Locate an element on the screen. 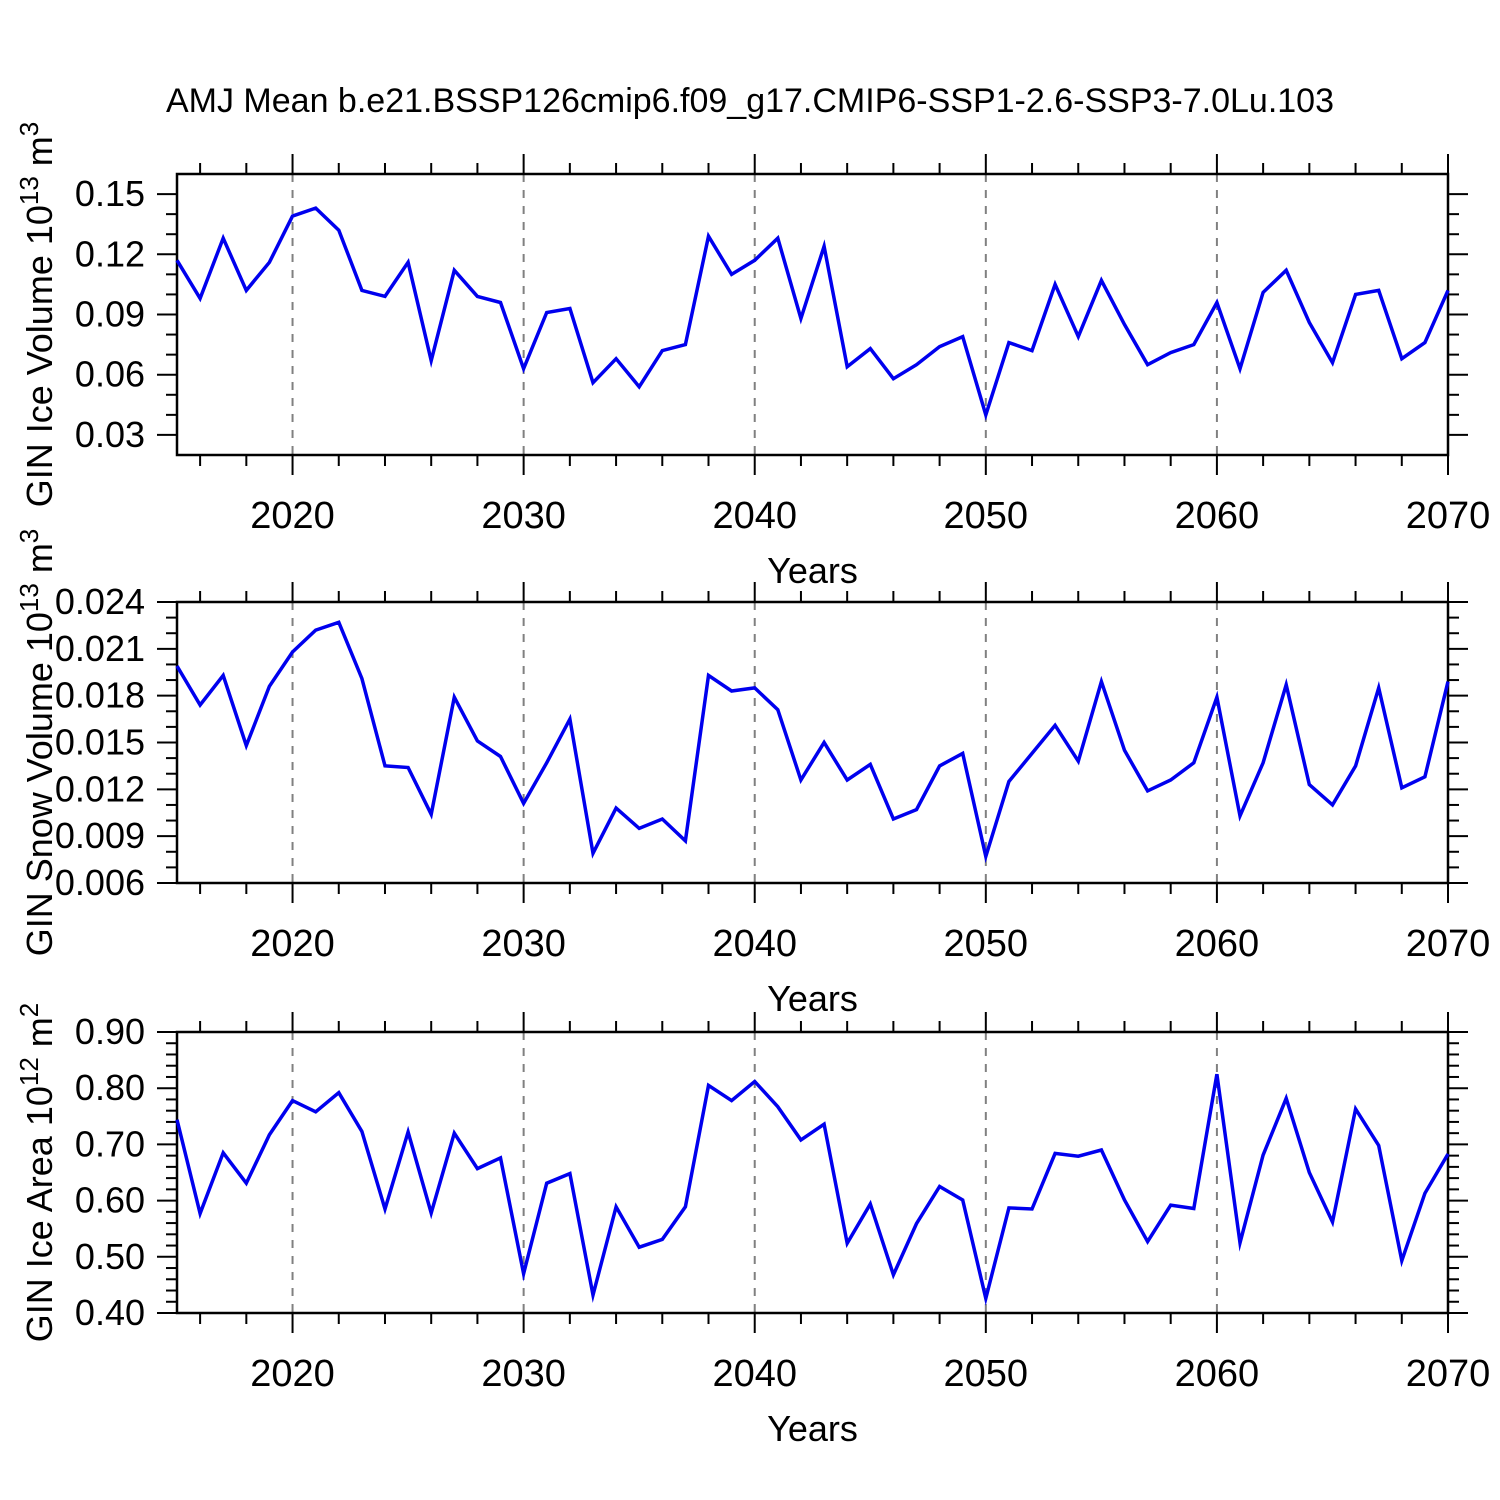 This screenshot has width=1500, height=1500. y-tick-label: 0.03 is located at coordinates (110, 434).